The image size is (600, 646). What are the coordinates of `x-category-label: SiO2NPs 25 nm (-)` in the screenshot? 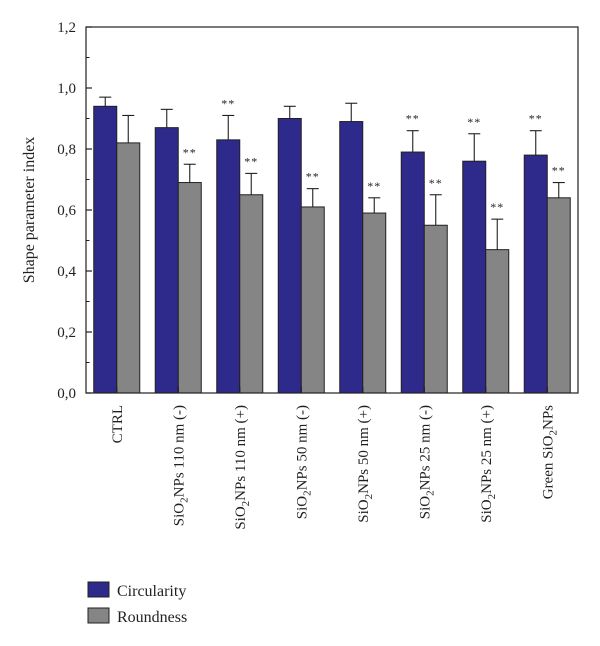 It's located at (426, 462).